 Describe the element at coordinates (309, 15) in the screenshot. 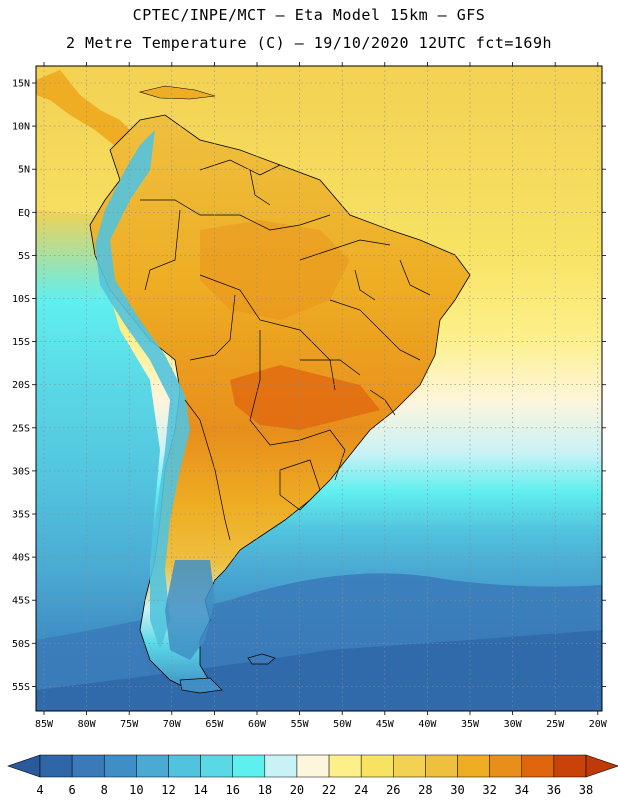

I see `chart-title-line1: CPTEC/INPE/MCT – Eta Model 15km – GFS` at that location.